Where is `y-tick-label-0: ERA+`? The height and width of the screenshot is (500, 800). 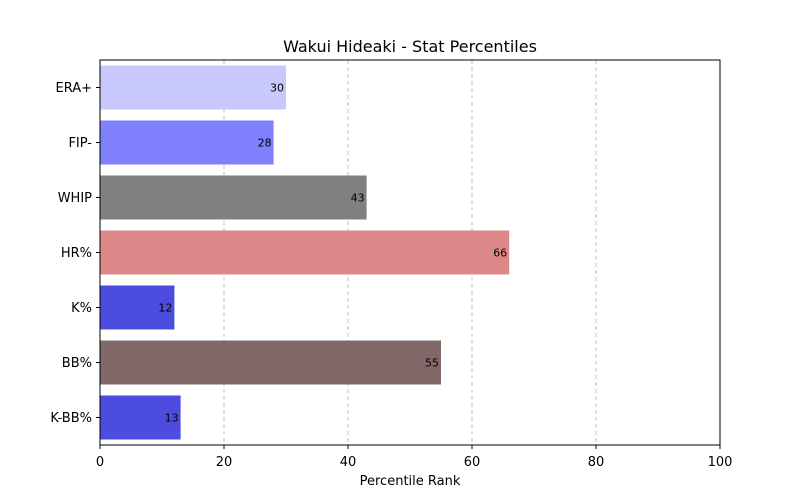 y-tick-label-0: ERA+ is located at coordinates (73, 88).